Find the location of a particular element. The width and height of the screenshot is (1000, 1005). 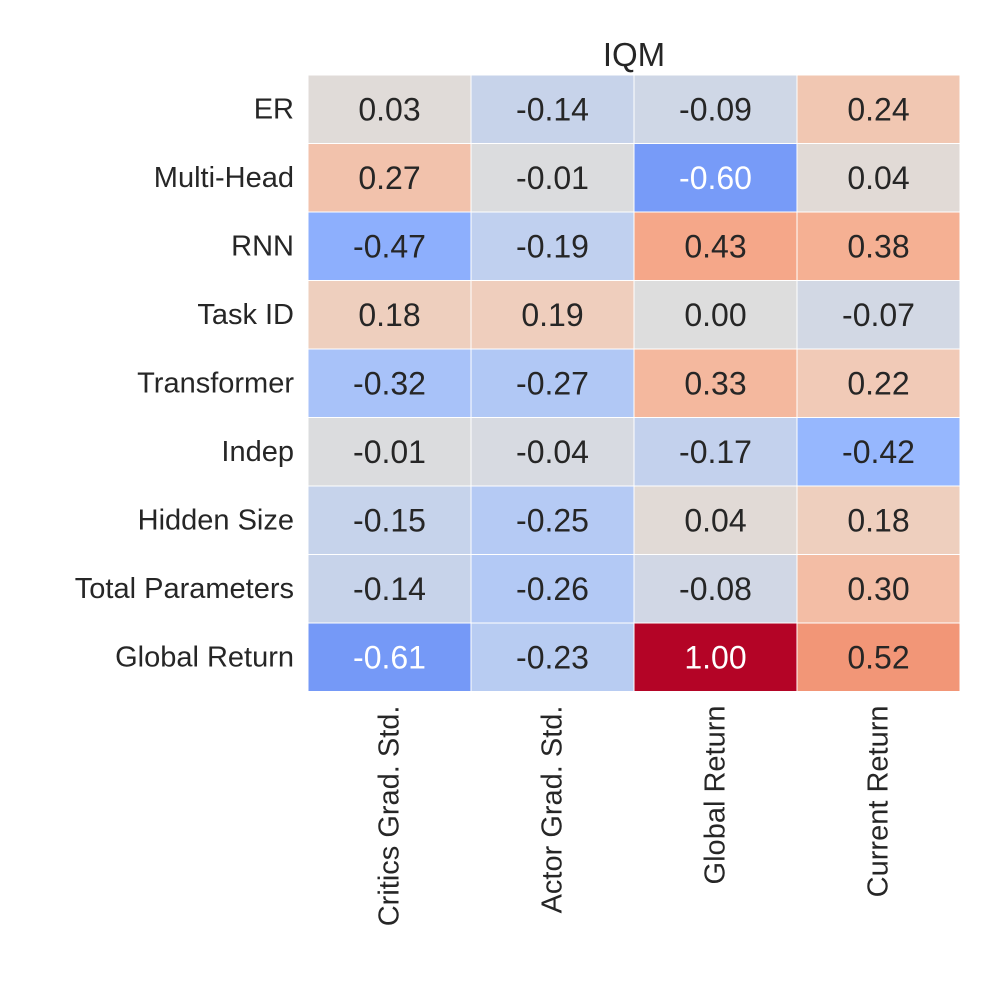

cell-value-label: 0.33 is located at coordinates (715, 383).